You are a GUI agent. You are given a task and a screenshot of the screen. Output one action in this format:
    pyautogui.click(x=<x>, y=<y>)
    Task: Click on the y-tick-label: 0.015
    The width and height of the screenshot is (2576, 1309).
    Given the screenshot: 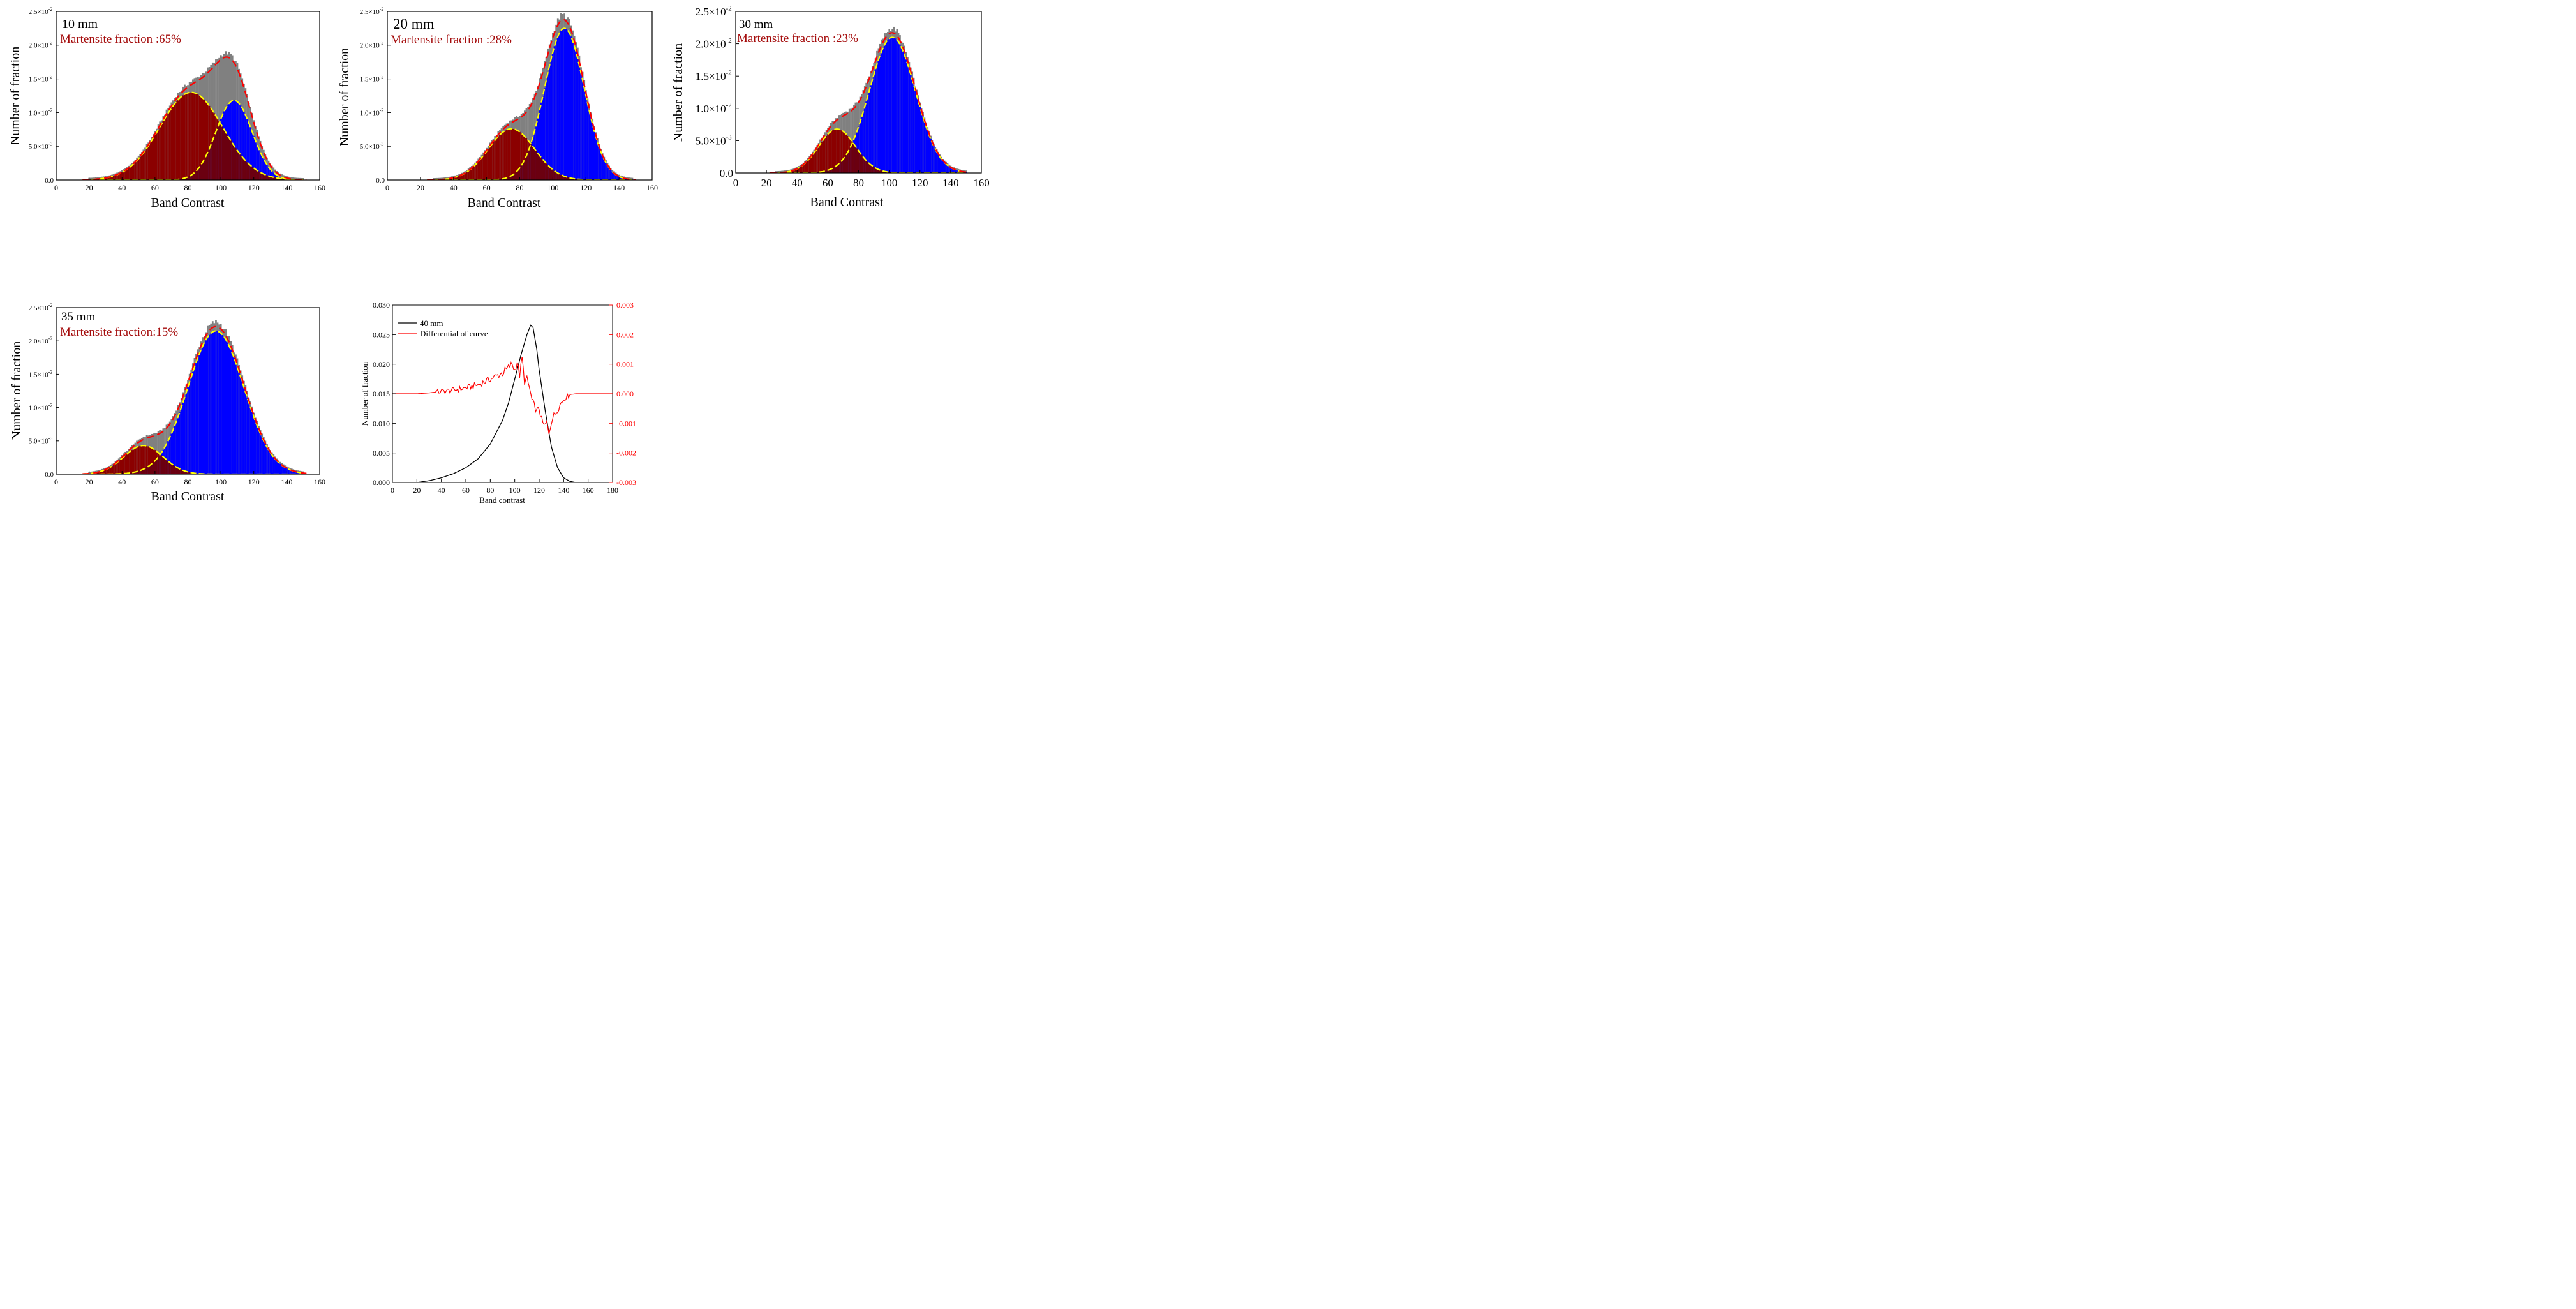 What is the action you would take?
    pyautogui.click(x=381, y=393)
    